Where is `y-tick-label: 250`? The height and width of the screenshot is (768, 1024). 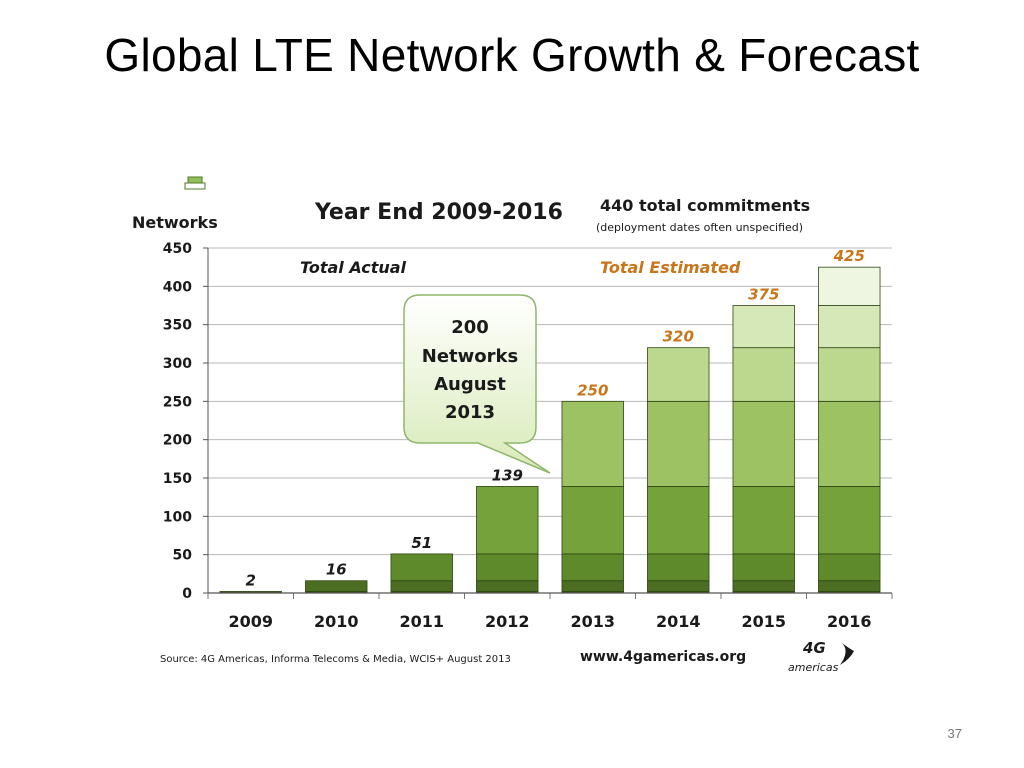 y-tick-label: 250 is located at coordinates (177, 402).